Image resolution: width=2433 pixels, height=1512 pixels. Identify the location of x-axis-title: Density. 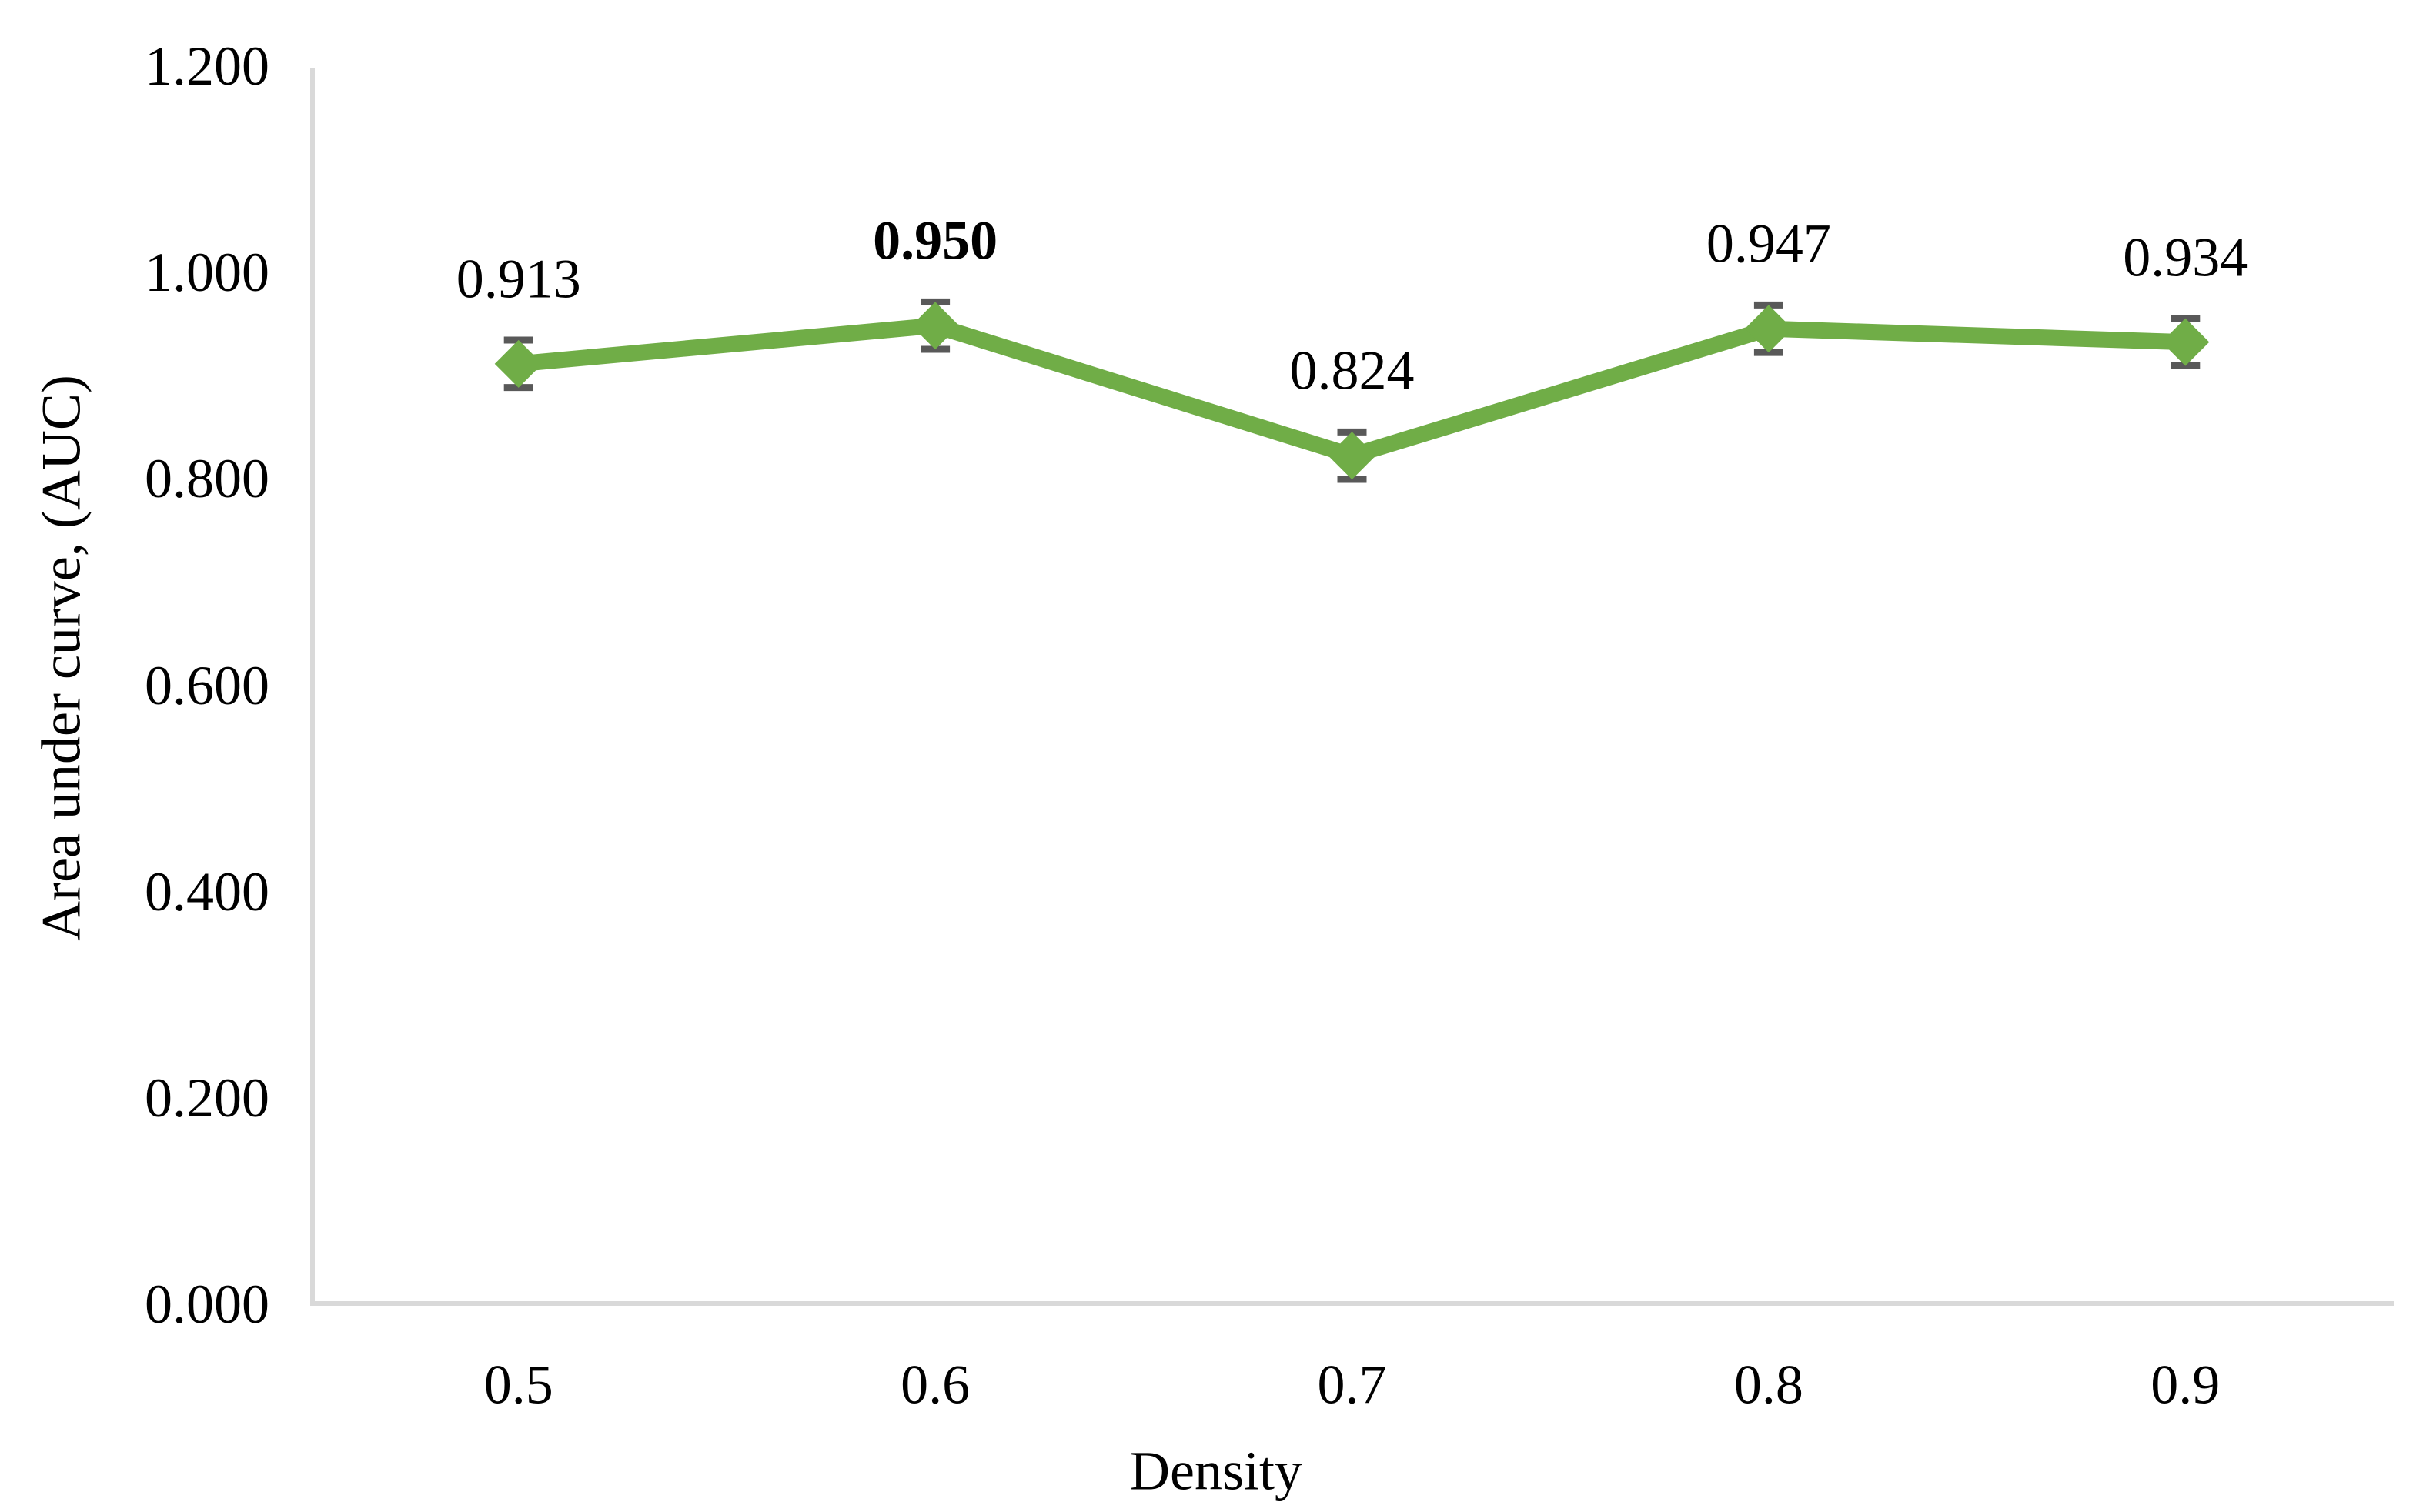
(1216, 1471).